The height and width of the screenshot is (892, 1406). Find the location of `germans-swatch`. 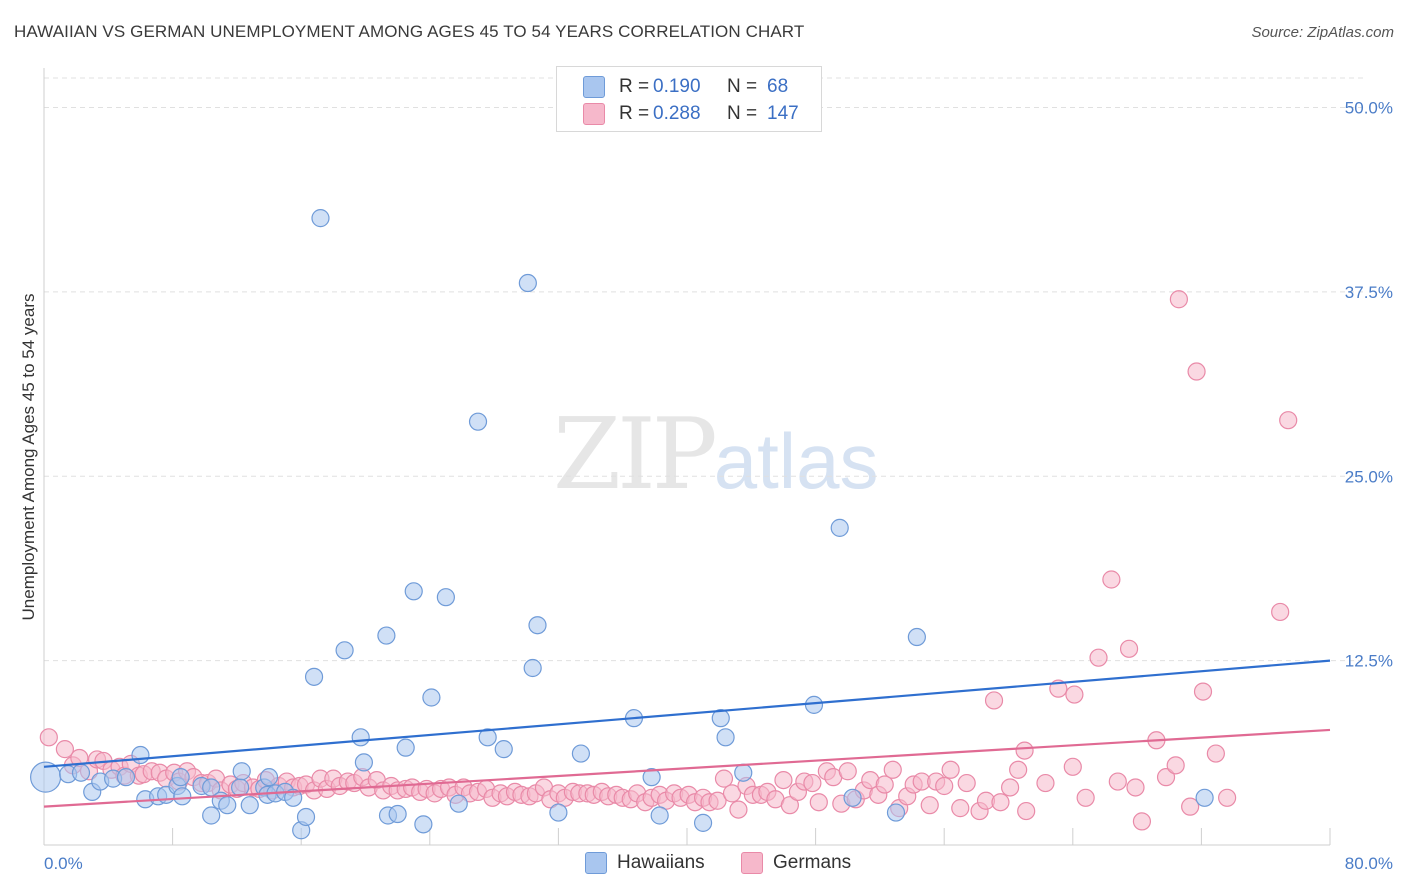

germans-swatch is located at coordinates (594, 114).